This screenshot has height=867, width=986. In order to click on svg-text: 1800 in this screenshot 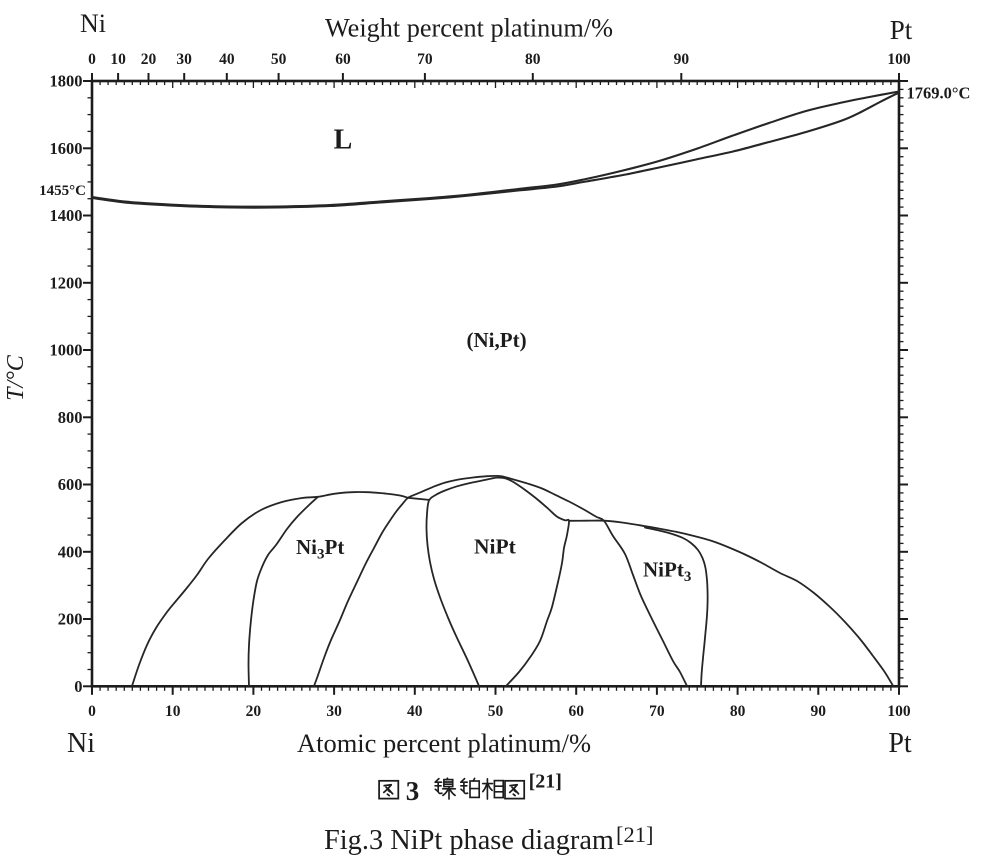, I will do `click(66, 81)`.